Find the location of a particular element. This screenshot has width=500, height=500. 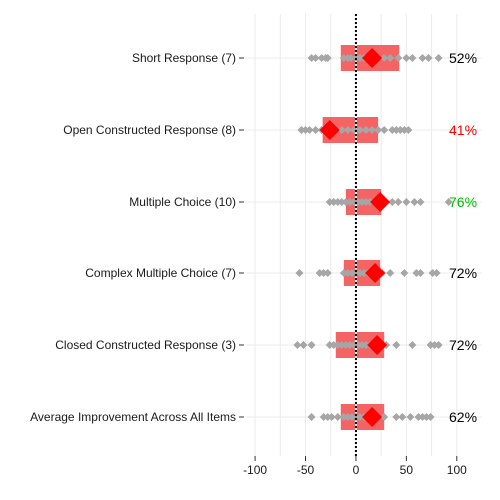

box-layer is located at coordinates (361, 237).